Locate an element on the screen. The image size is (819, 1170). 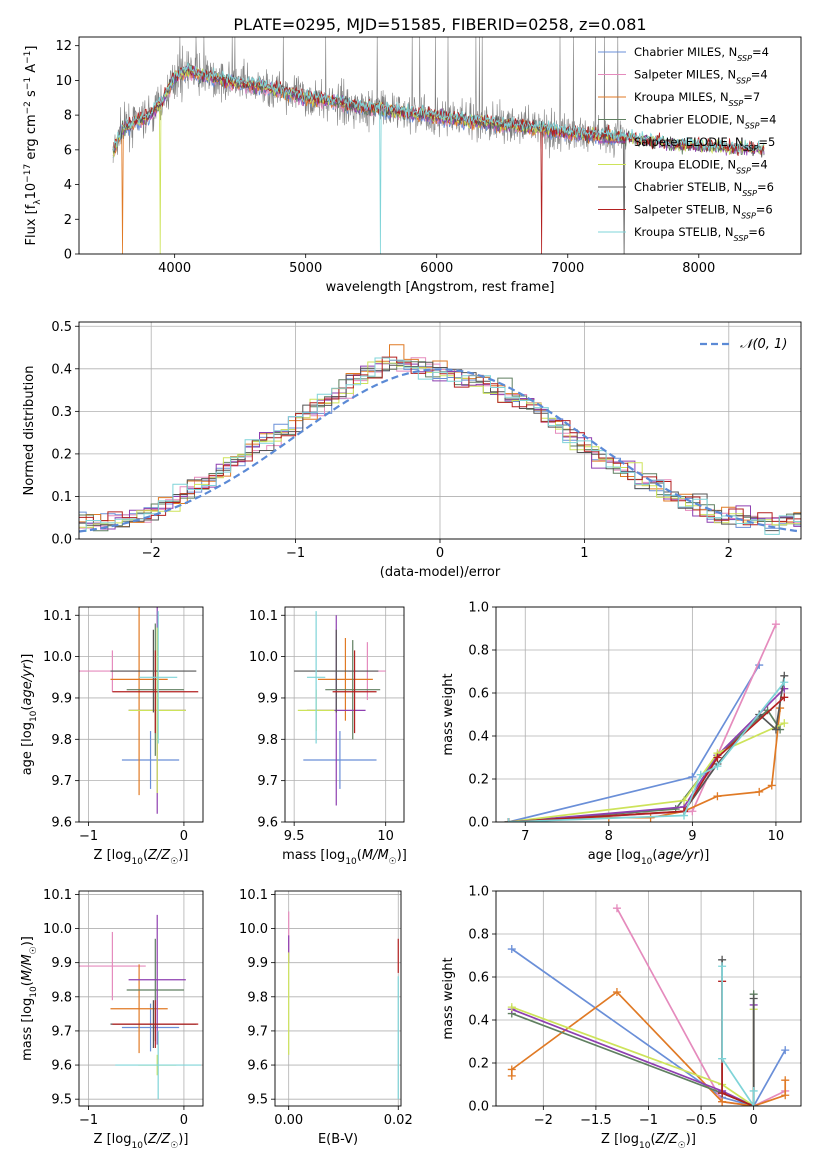
x-axis-label: (data-model)/error is located at coordinates (440, 572).